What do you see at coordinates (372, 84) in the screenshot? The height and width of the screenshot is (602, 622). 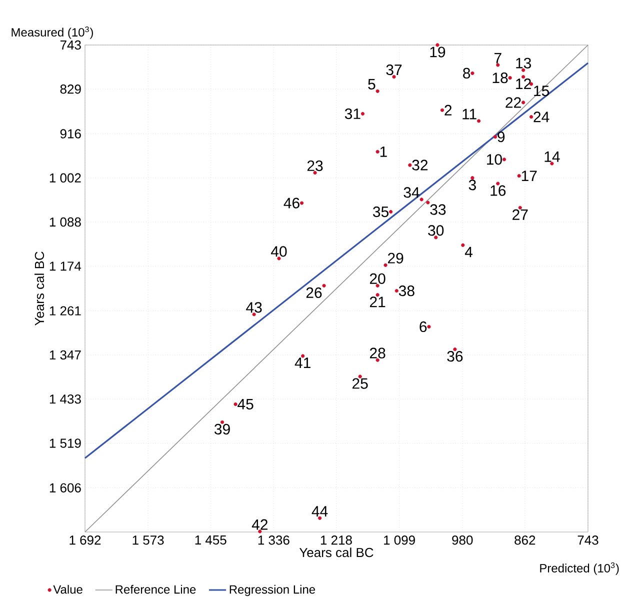 I see `annotation: 5` at bounding box center [372, 84].